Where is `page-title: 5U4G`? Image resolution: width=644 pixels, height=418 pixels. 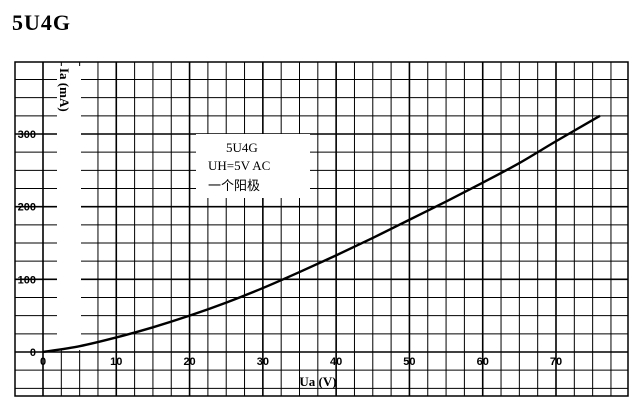
page-title: 5U4G is located at coordinates (41, 22).